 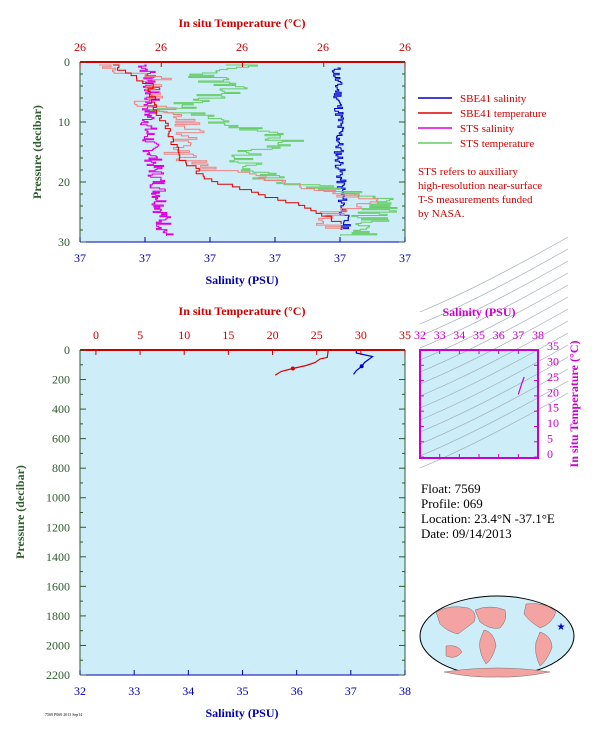 I want to click on bottom-temp-tick: 20, so click(x=273, y=335).